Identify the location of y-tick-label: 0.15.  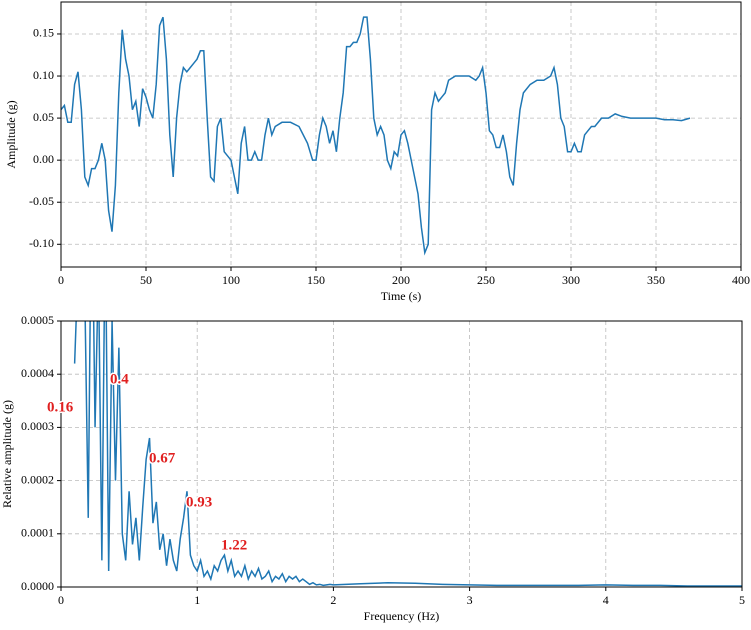
(43, 33).